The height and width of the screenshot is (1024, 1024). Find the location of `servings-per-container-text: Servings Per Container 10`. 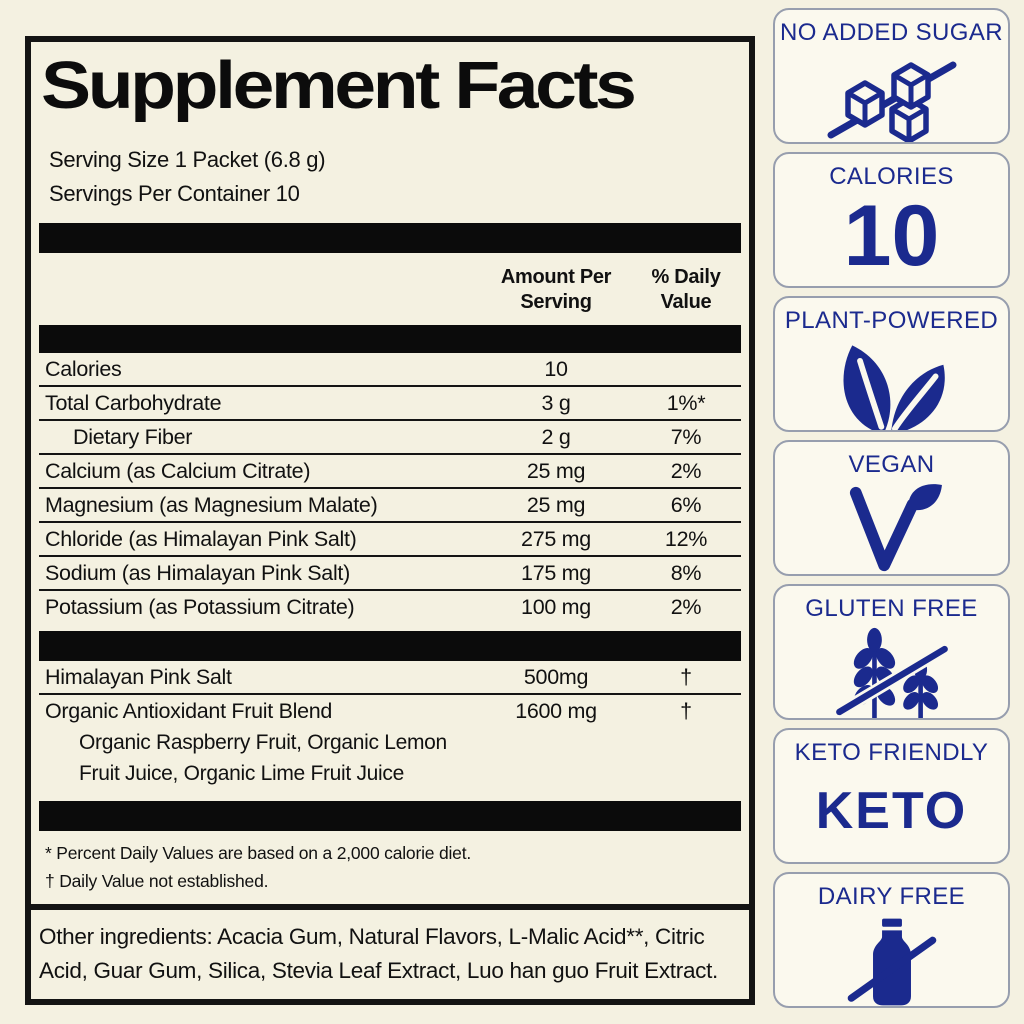

servings-per-container-text: Servings Per Container 10 is located at coordinates (174, 193).